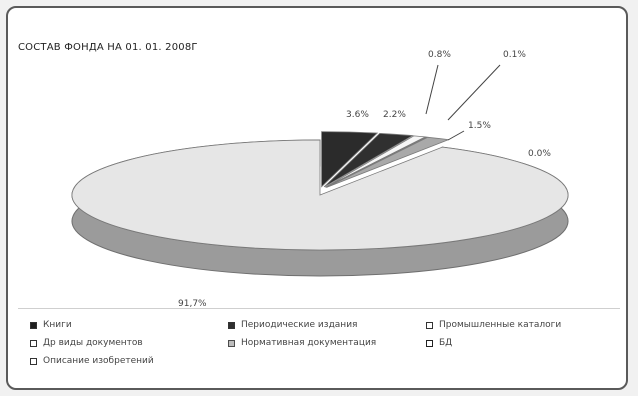 The image size is (638, 396). I want to click on data-label-2: 0.8%, so click(439, 55).